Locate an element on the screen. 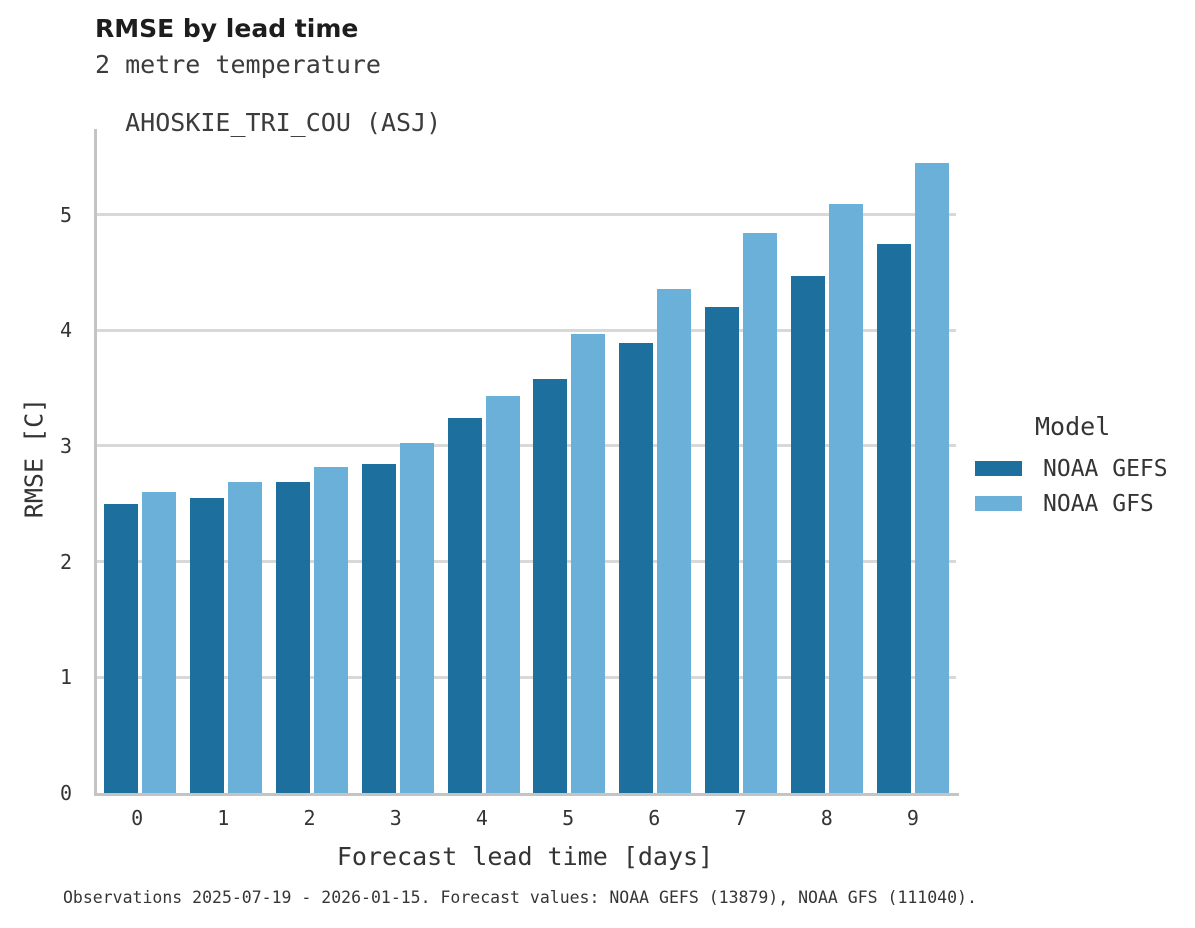 This screenshot has width=1195, height=928. y-axis-spine is located at coordinates (95, 462).